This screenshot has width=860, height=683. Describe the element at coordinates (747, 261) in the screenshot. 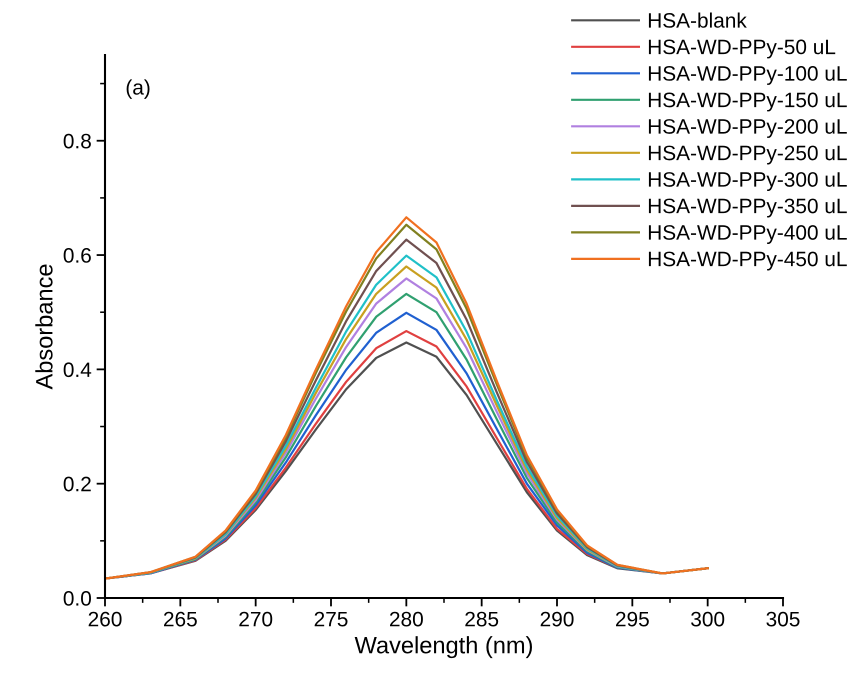

I see `legend-label: HSA-WD-PPy-450 uL` at that location.